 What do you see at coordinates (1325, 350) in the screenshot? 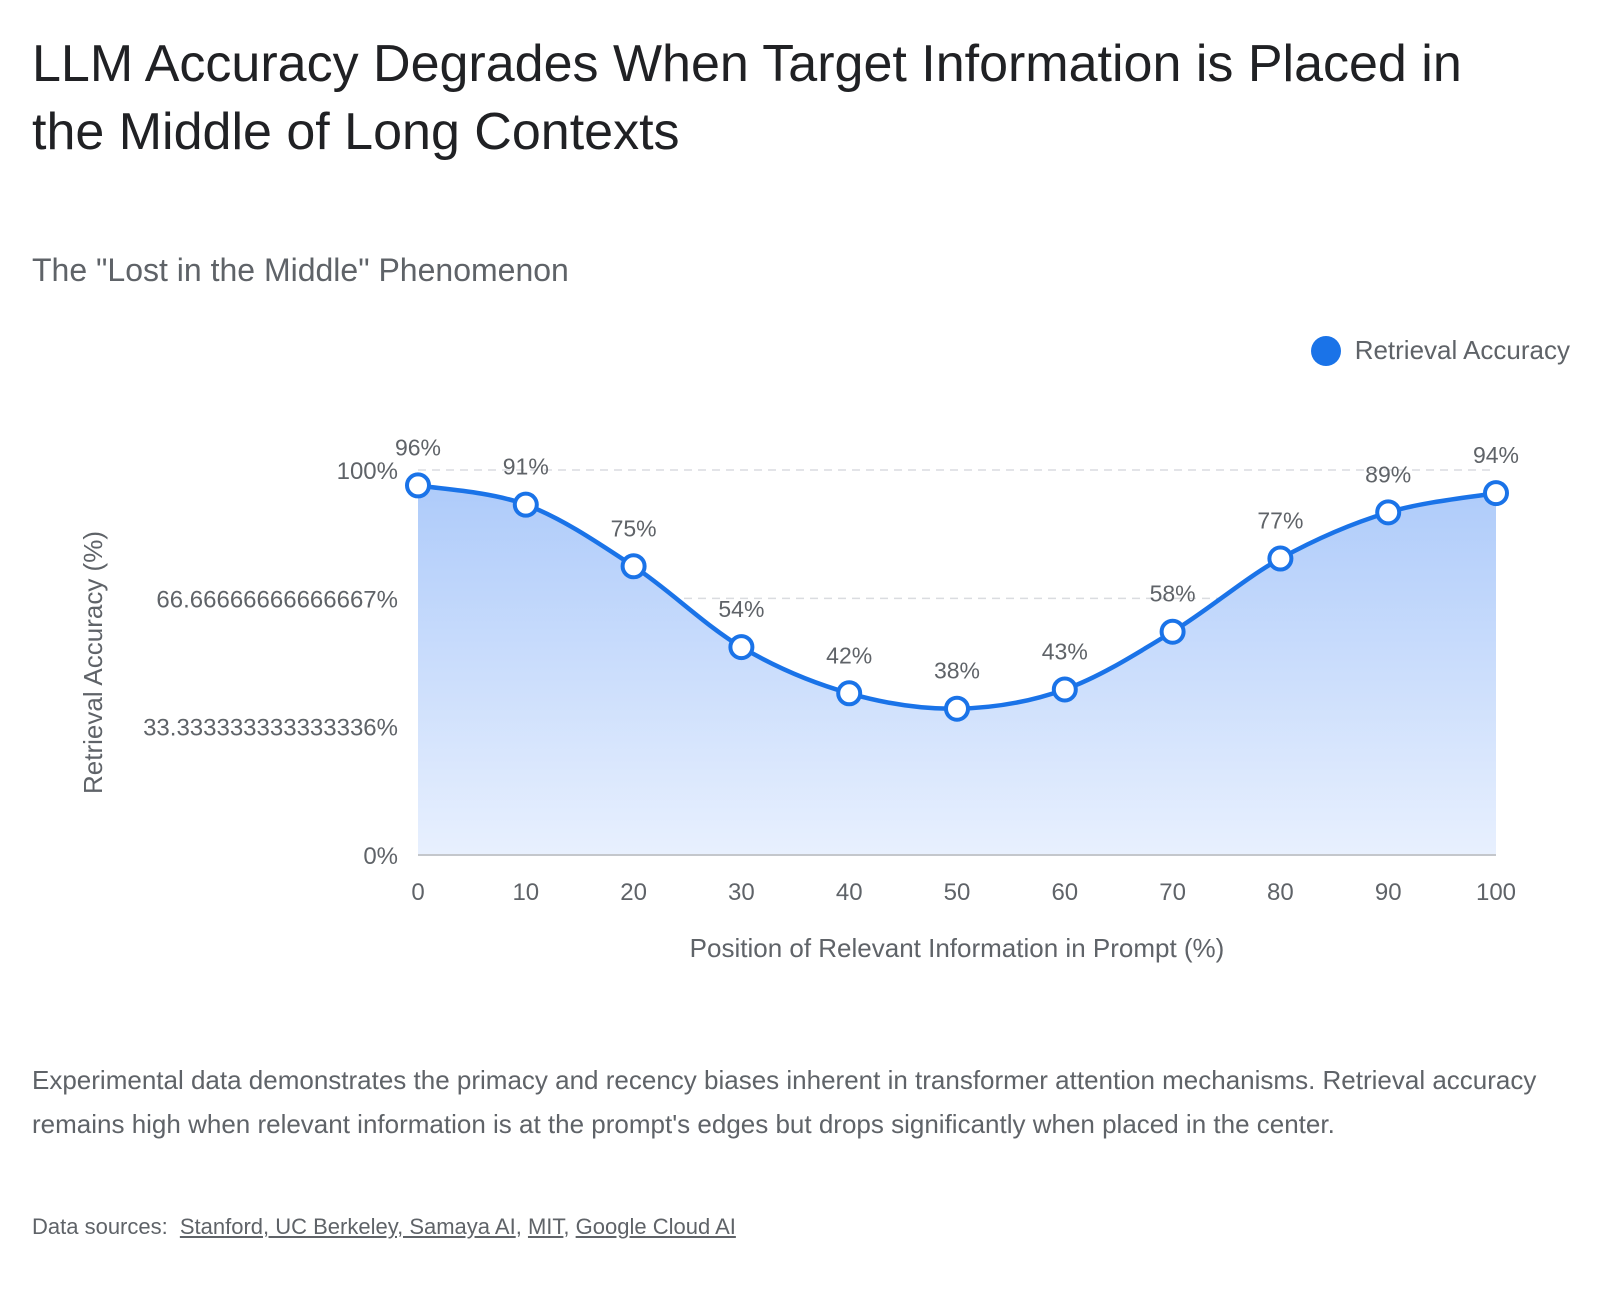
I see `legend-swatch-icon` at bounding box center [1325, 350].